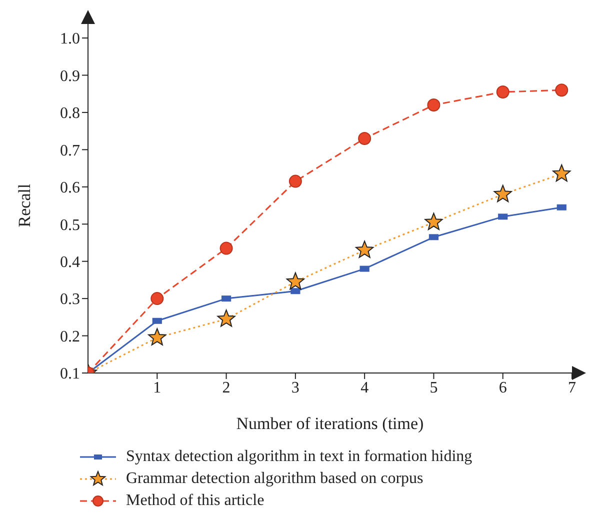  Describe the element at coordinates (295, 387) in the screenshot. I see `x-tick-label: 3` at that location.